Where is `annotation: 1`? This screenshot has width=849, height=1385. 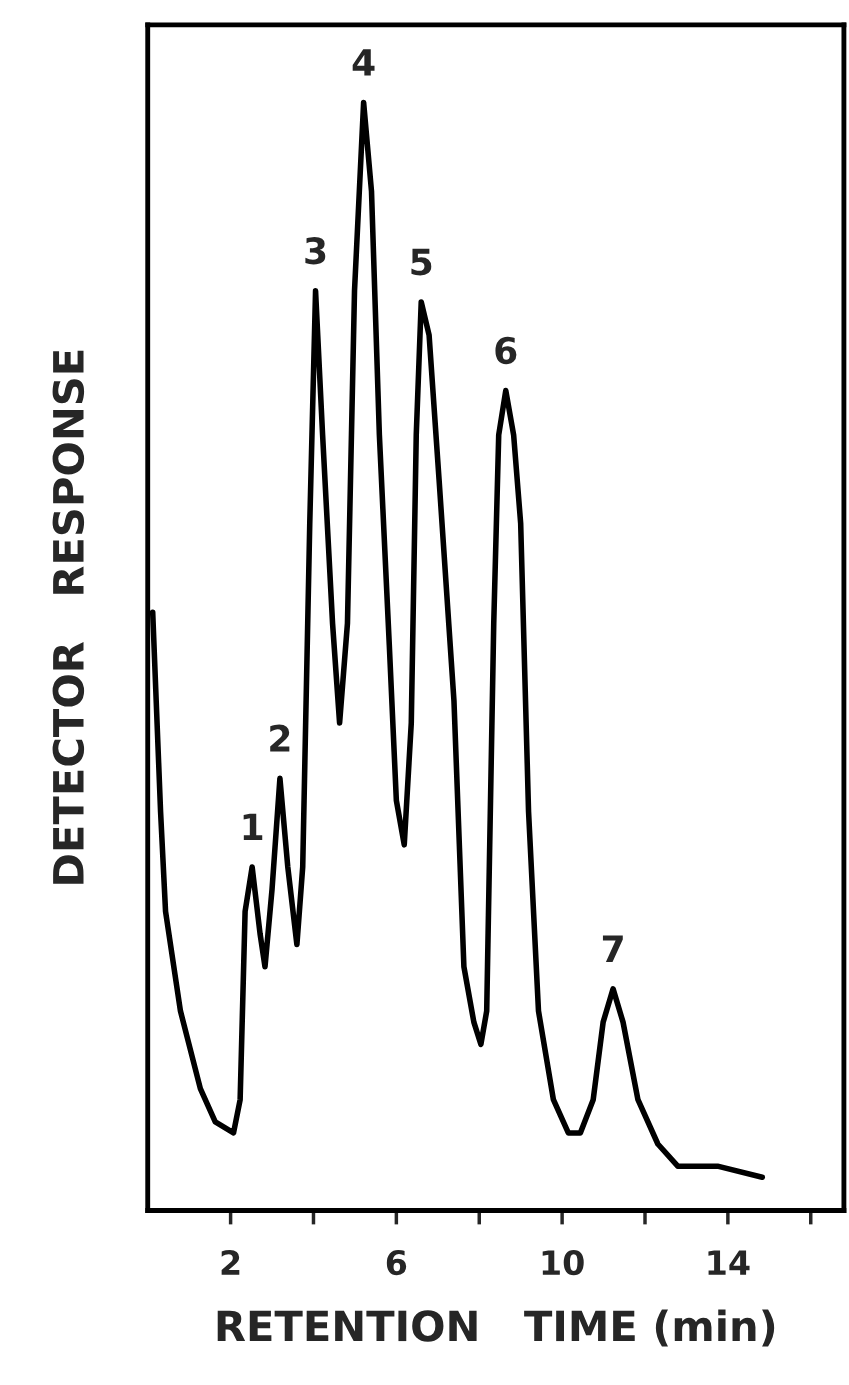
annotation: 1 is located at coordinates (253, 827).